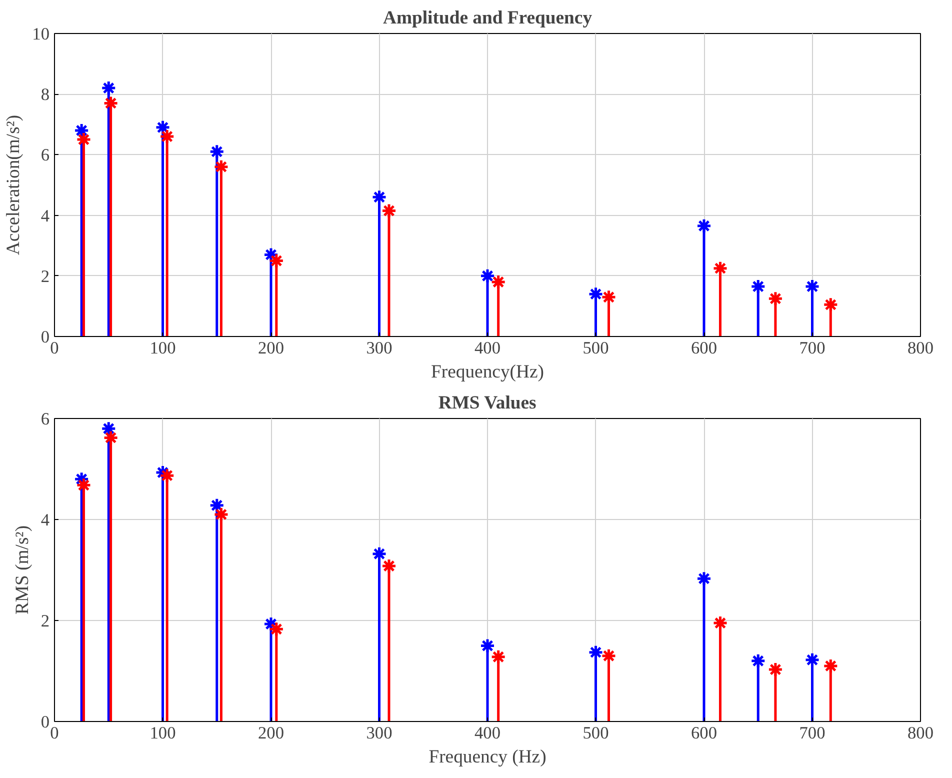 This screenshot has width=952, height=778. I want to click on y-axis-title: RMS (m/s²), so click(22, 570).